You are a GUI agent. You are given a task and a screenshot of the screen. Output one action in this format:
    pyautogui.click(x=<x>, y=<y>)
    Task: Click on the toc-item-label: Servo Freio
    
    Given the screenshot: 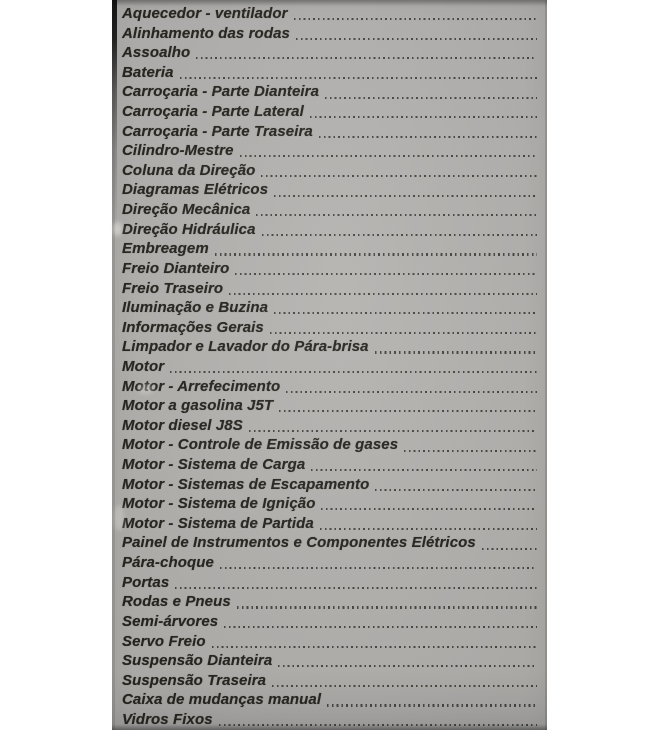 What is the action you would take?
    pyautogui.click(x=164, y=641)
    